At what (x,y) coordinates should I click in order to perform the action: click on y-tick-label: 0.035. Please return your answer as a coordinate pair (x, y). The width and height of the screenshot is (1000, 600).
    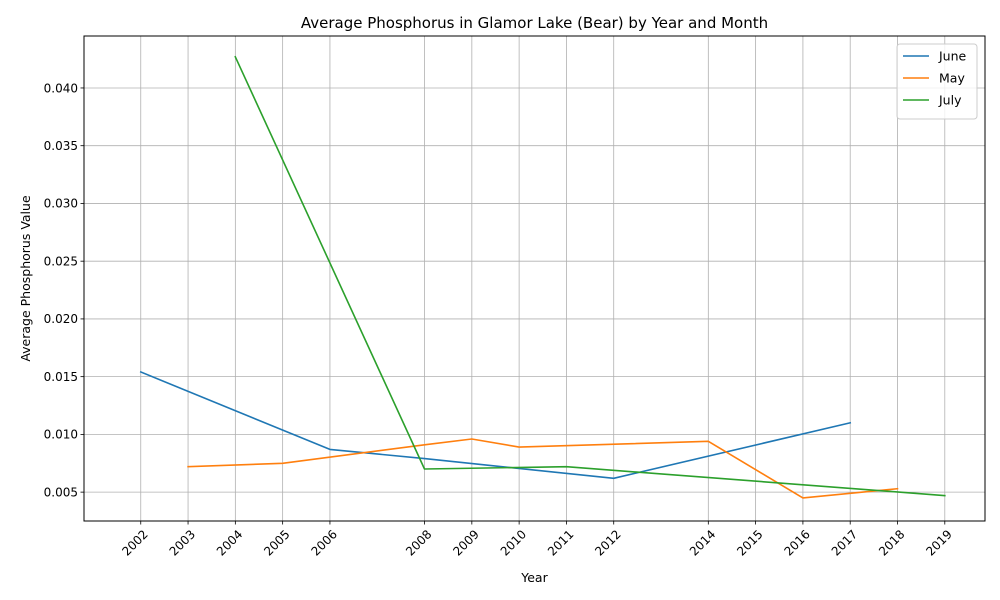
    Looking at the image, I should click on (61, 146).